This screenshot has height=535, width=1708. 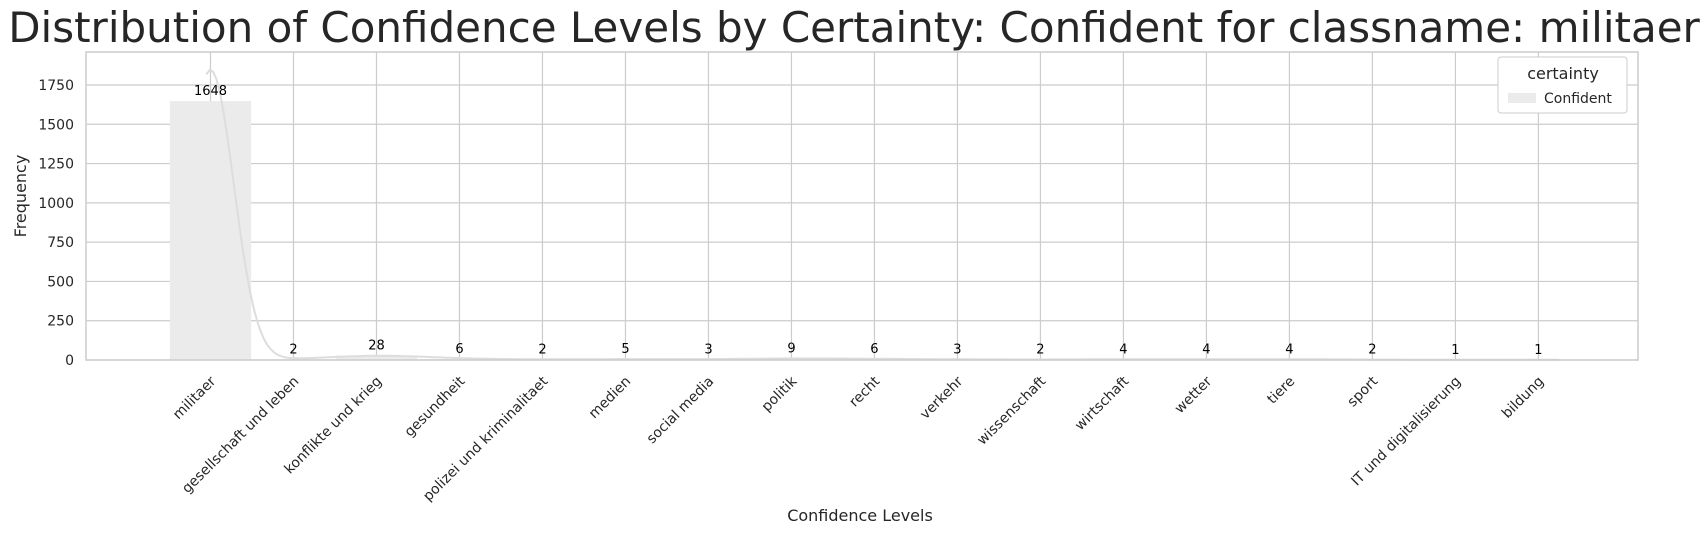 I want to click on y-tick-label: 0, so click(x=69, y=361).